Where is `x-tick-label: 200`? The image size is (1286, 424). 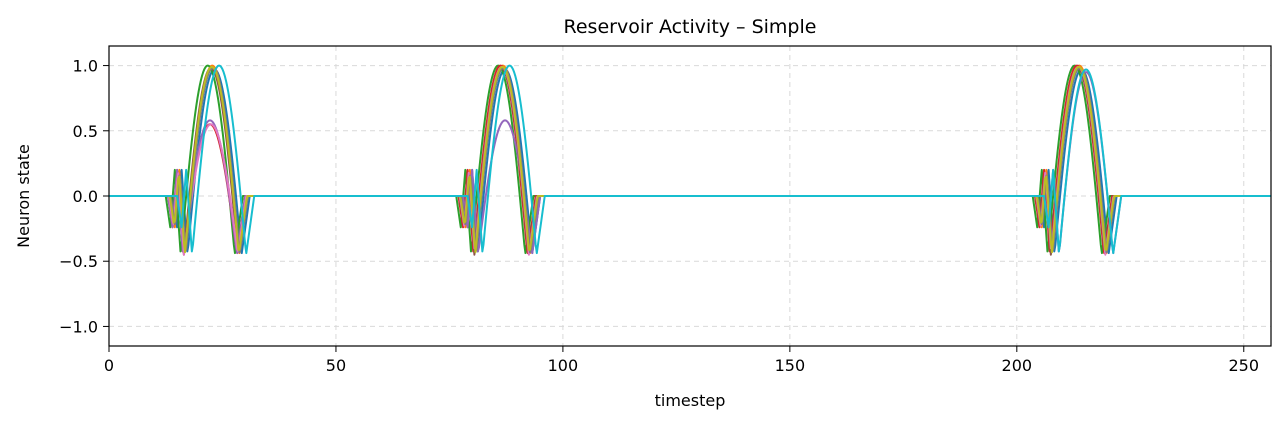
x-tick-label: 200 is located at coordinates (1017, 365).